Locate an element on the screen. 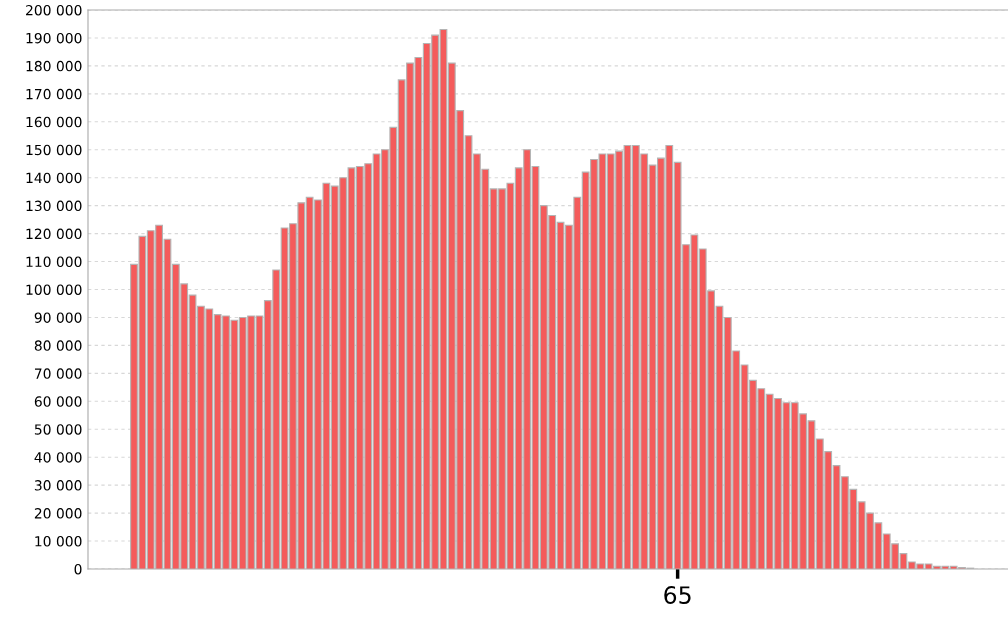  y-tick-label: 60 000 is located at coordinates (58, 401).